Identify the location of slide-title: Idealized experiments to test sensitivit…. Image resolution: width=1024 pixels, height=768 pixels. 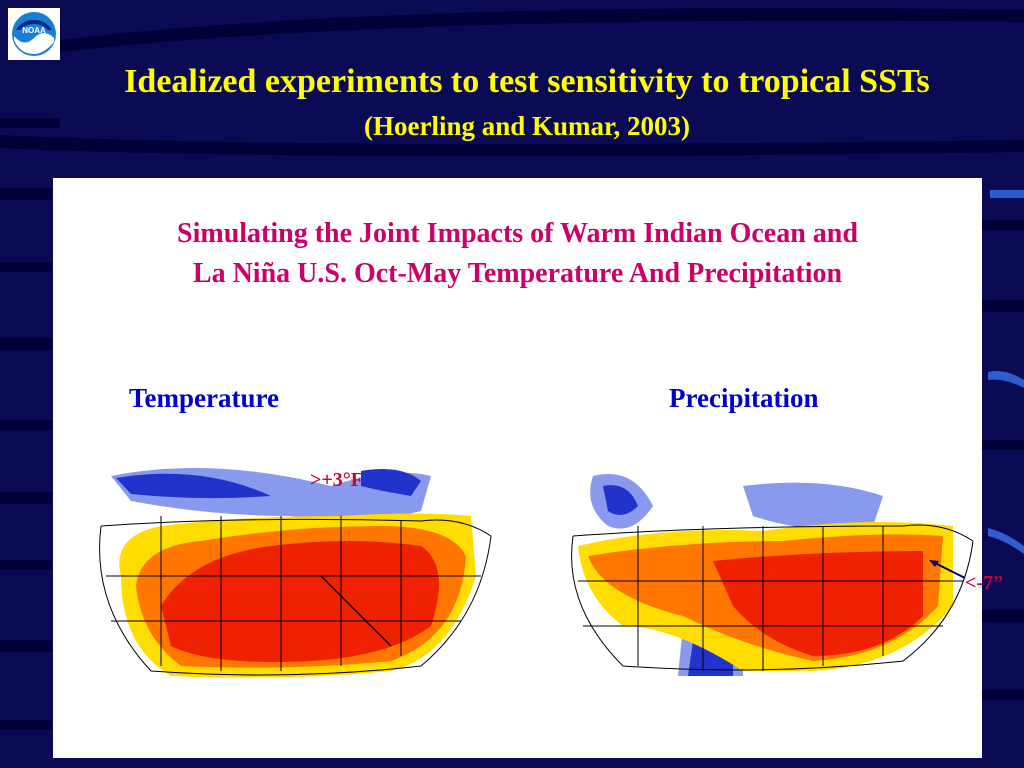
(527, 81).